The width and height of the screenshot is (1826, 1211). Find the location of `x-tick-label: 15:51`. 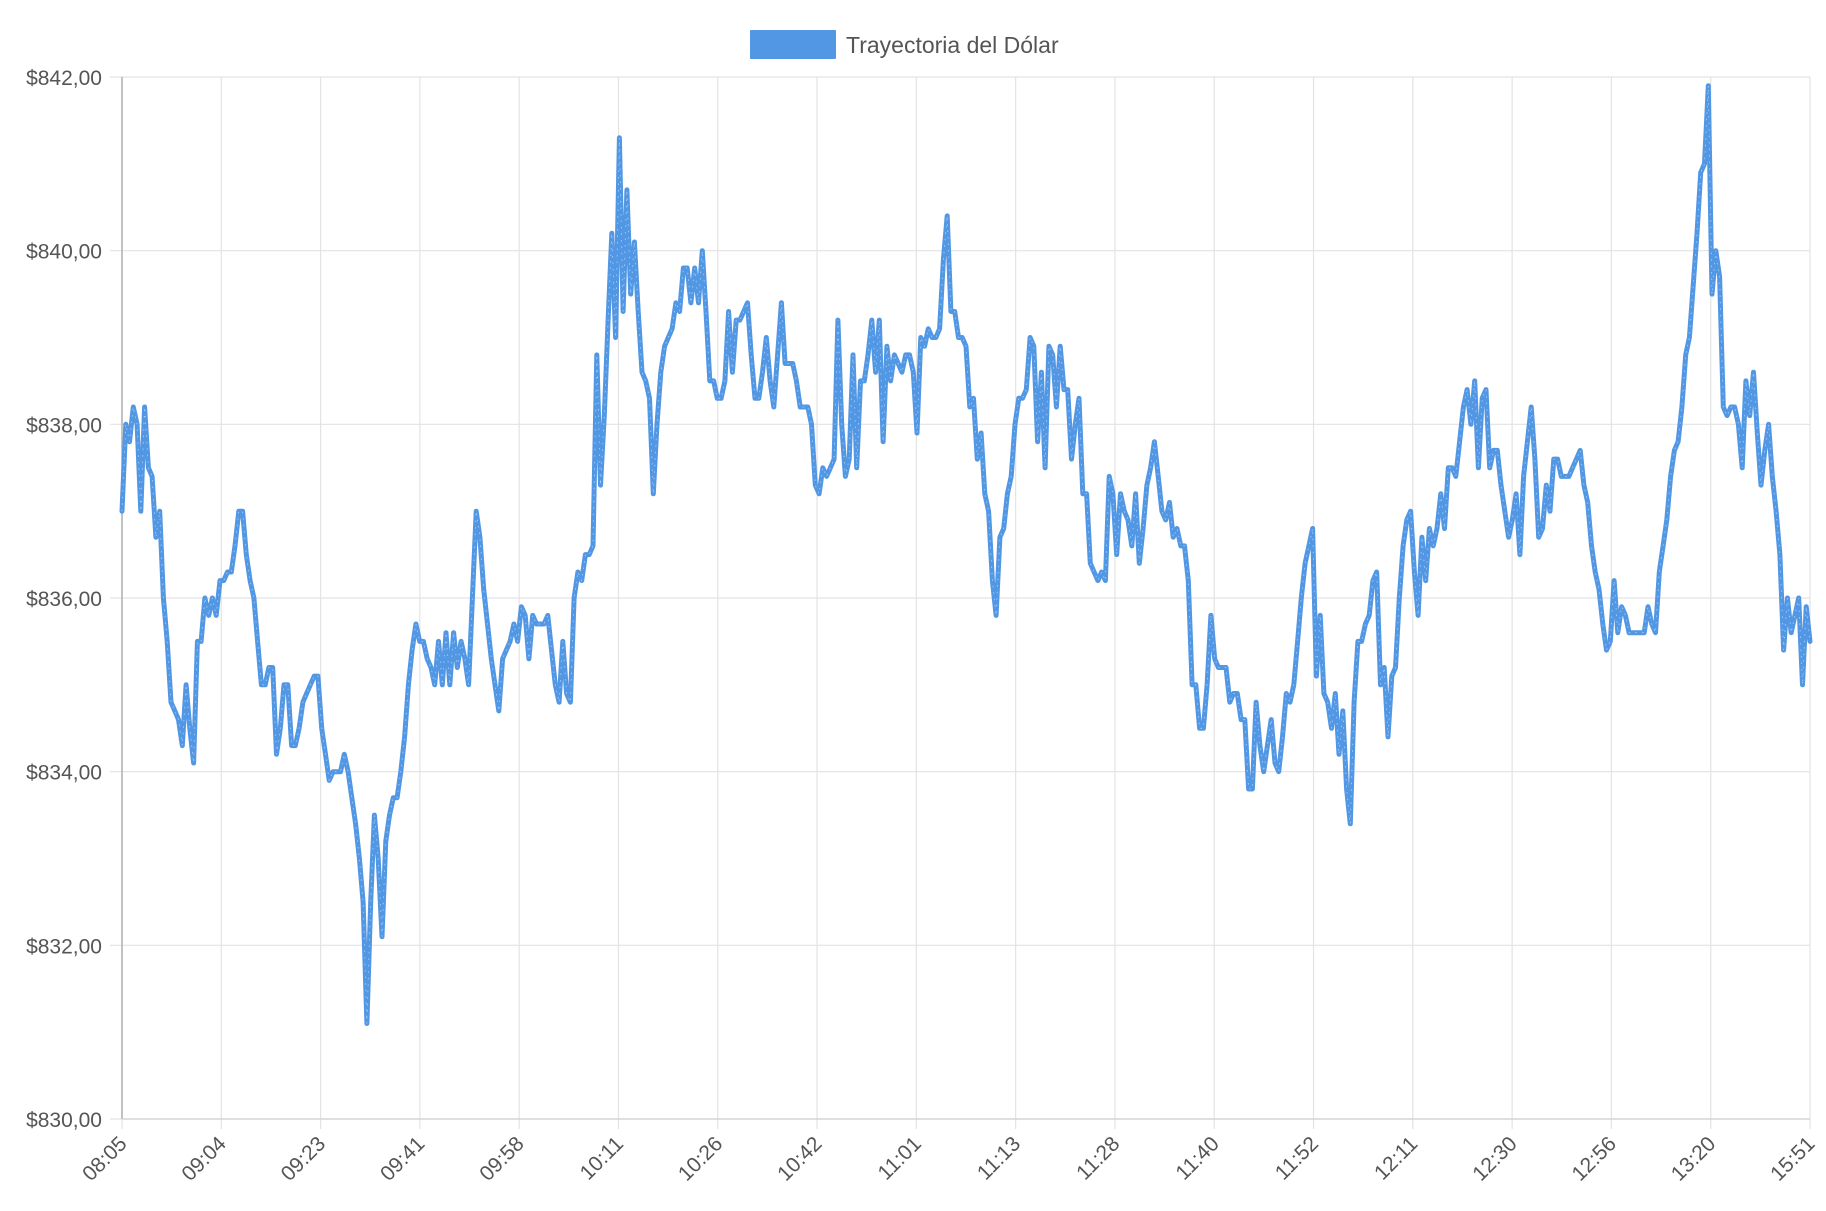

x-tick-label: 15:51 is located at coordinates (1792, 1158).